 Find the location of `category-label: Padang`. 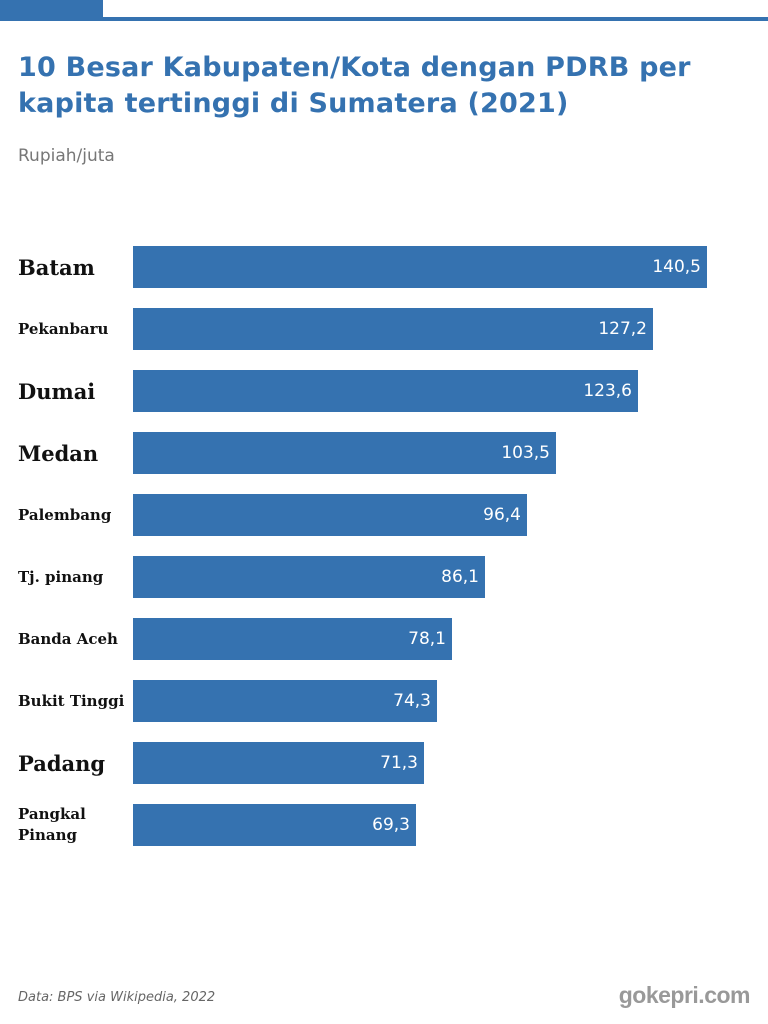

category-label: Padang is located at coordinates (62, 763).